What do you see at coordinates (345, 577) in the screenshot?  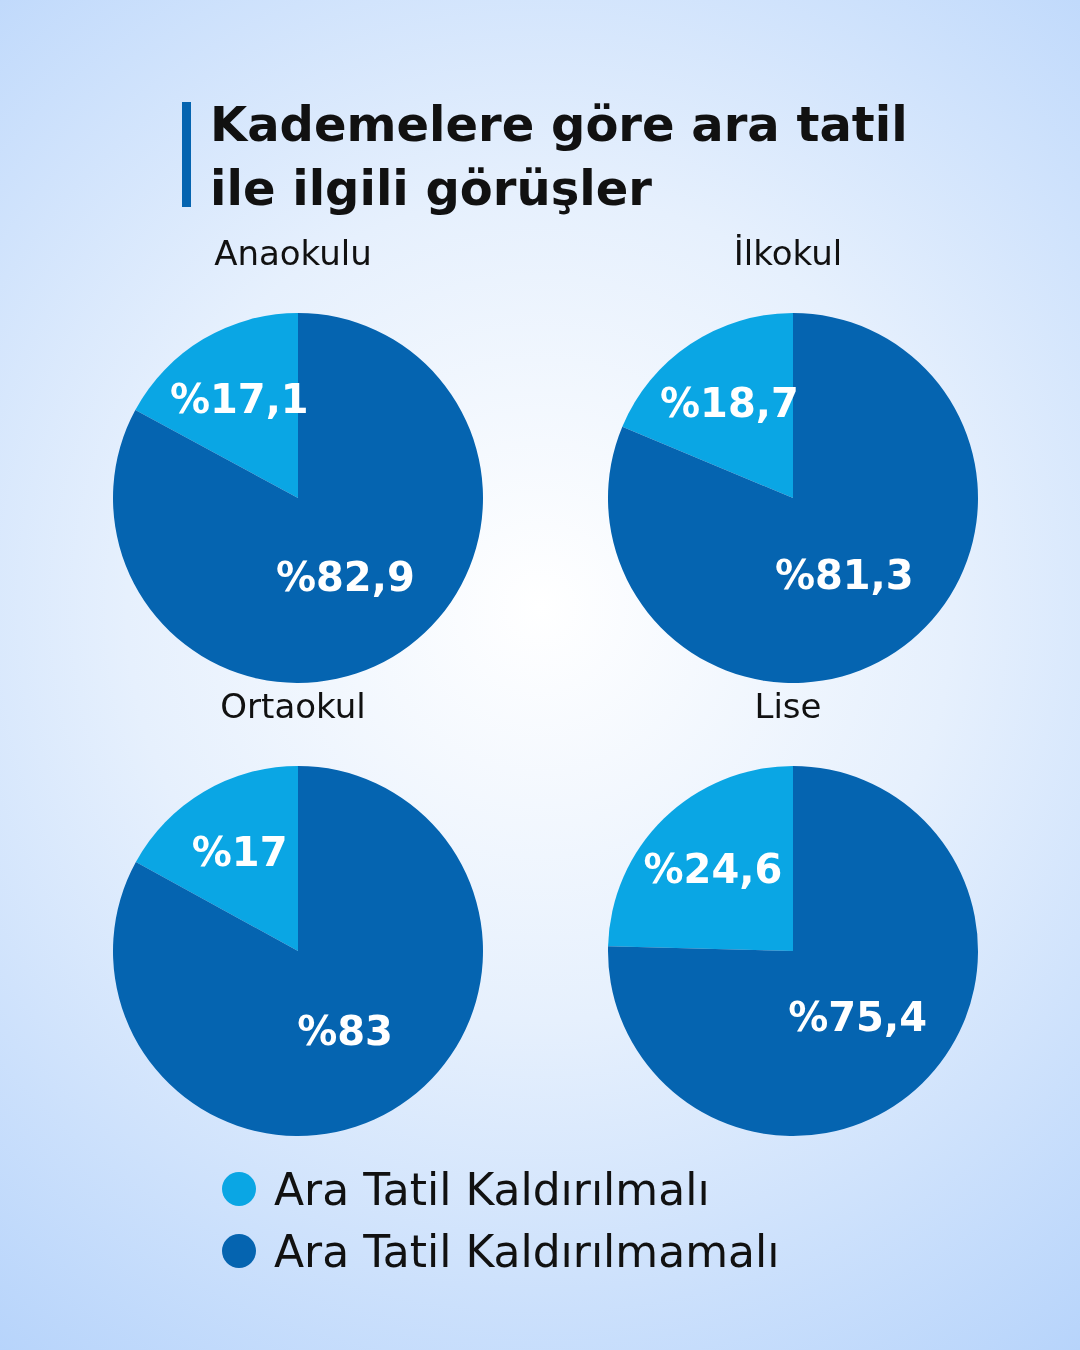 I see `data-label: %82,9` at bounding box center [345, 577].